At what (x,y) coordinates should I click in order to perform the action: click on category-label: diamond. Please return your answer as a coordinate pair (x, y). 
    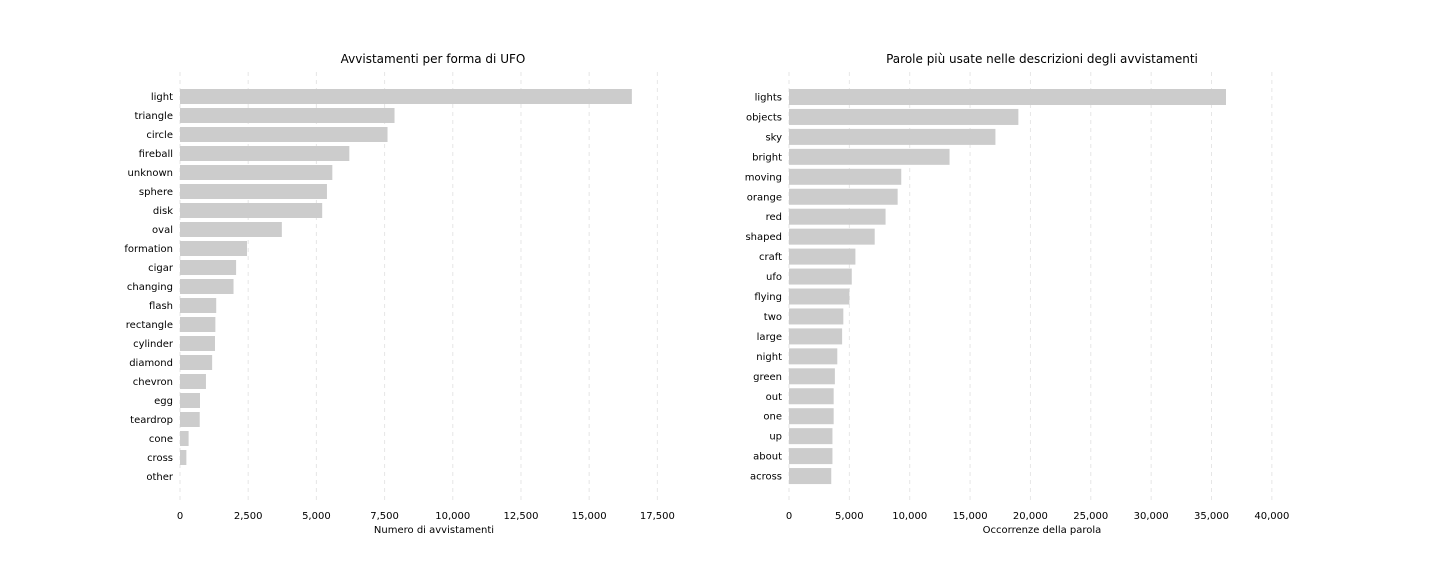
    Looking at the image, I should click on (151, 363).